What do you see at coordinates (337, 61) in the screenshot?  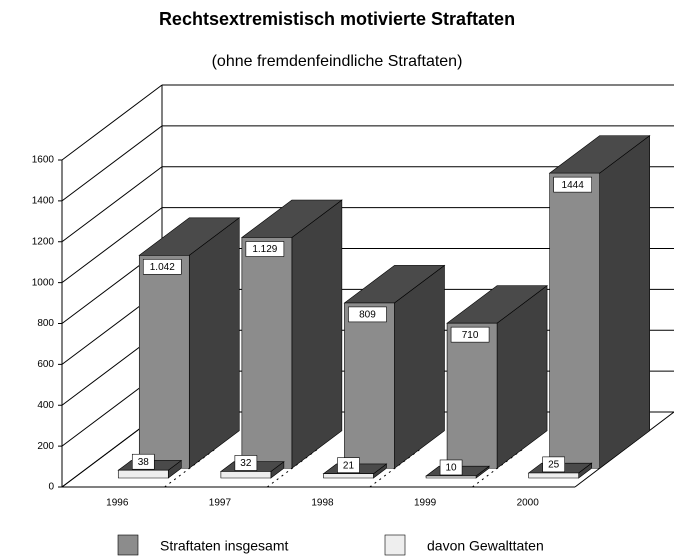 I see `chart-subtitle: (ohne fremdenfeindliche Straftaten)` at bounding box center [337, 61].